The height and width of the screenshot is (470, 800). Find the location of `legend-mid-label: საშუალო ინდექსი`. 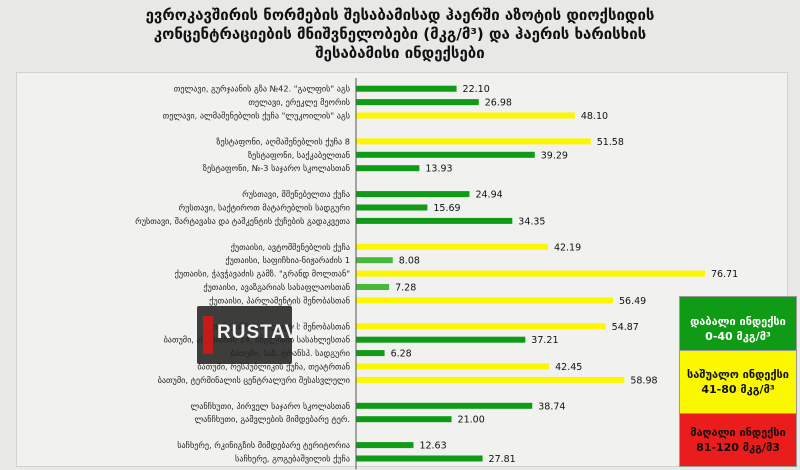

legend-mid-label: საშუალო ინდექსი is located at coordinates (738, 374).